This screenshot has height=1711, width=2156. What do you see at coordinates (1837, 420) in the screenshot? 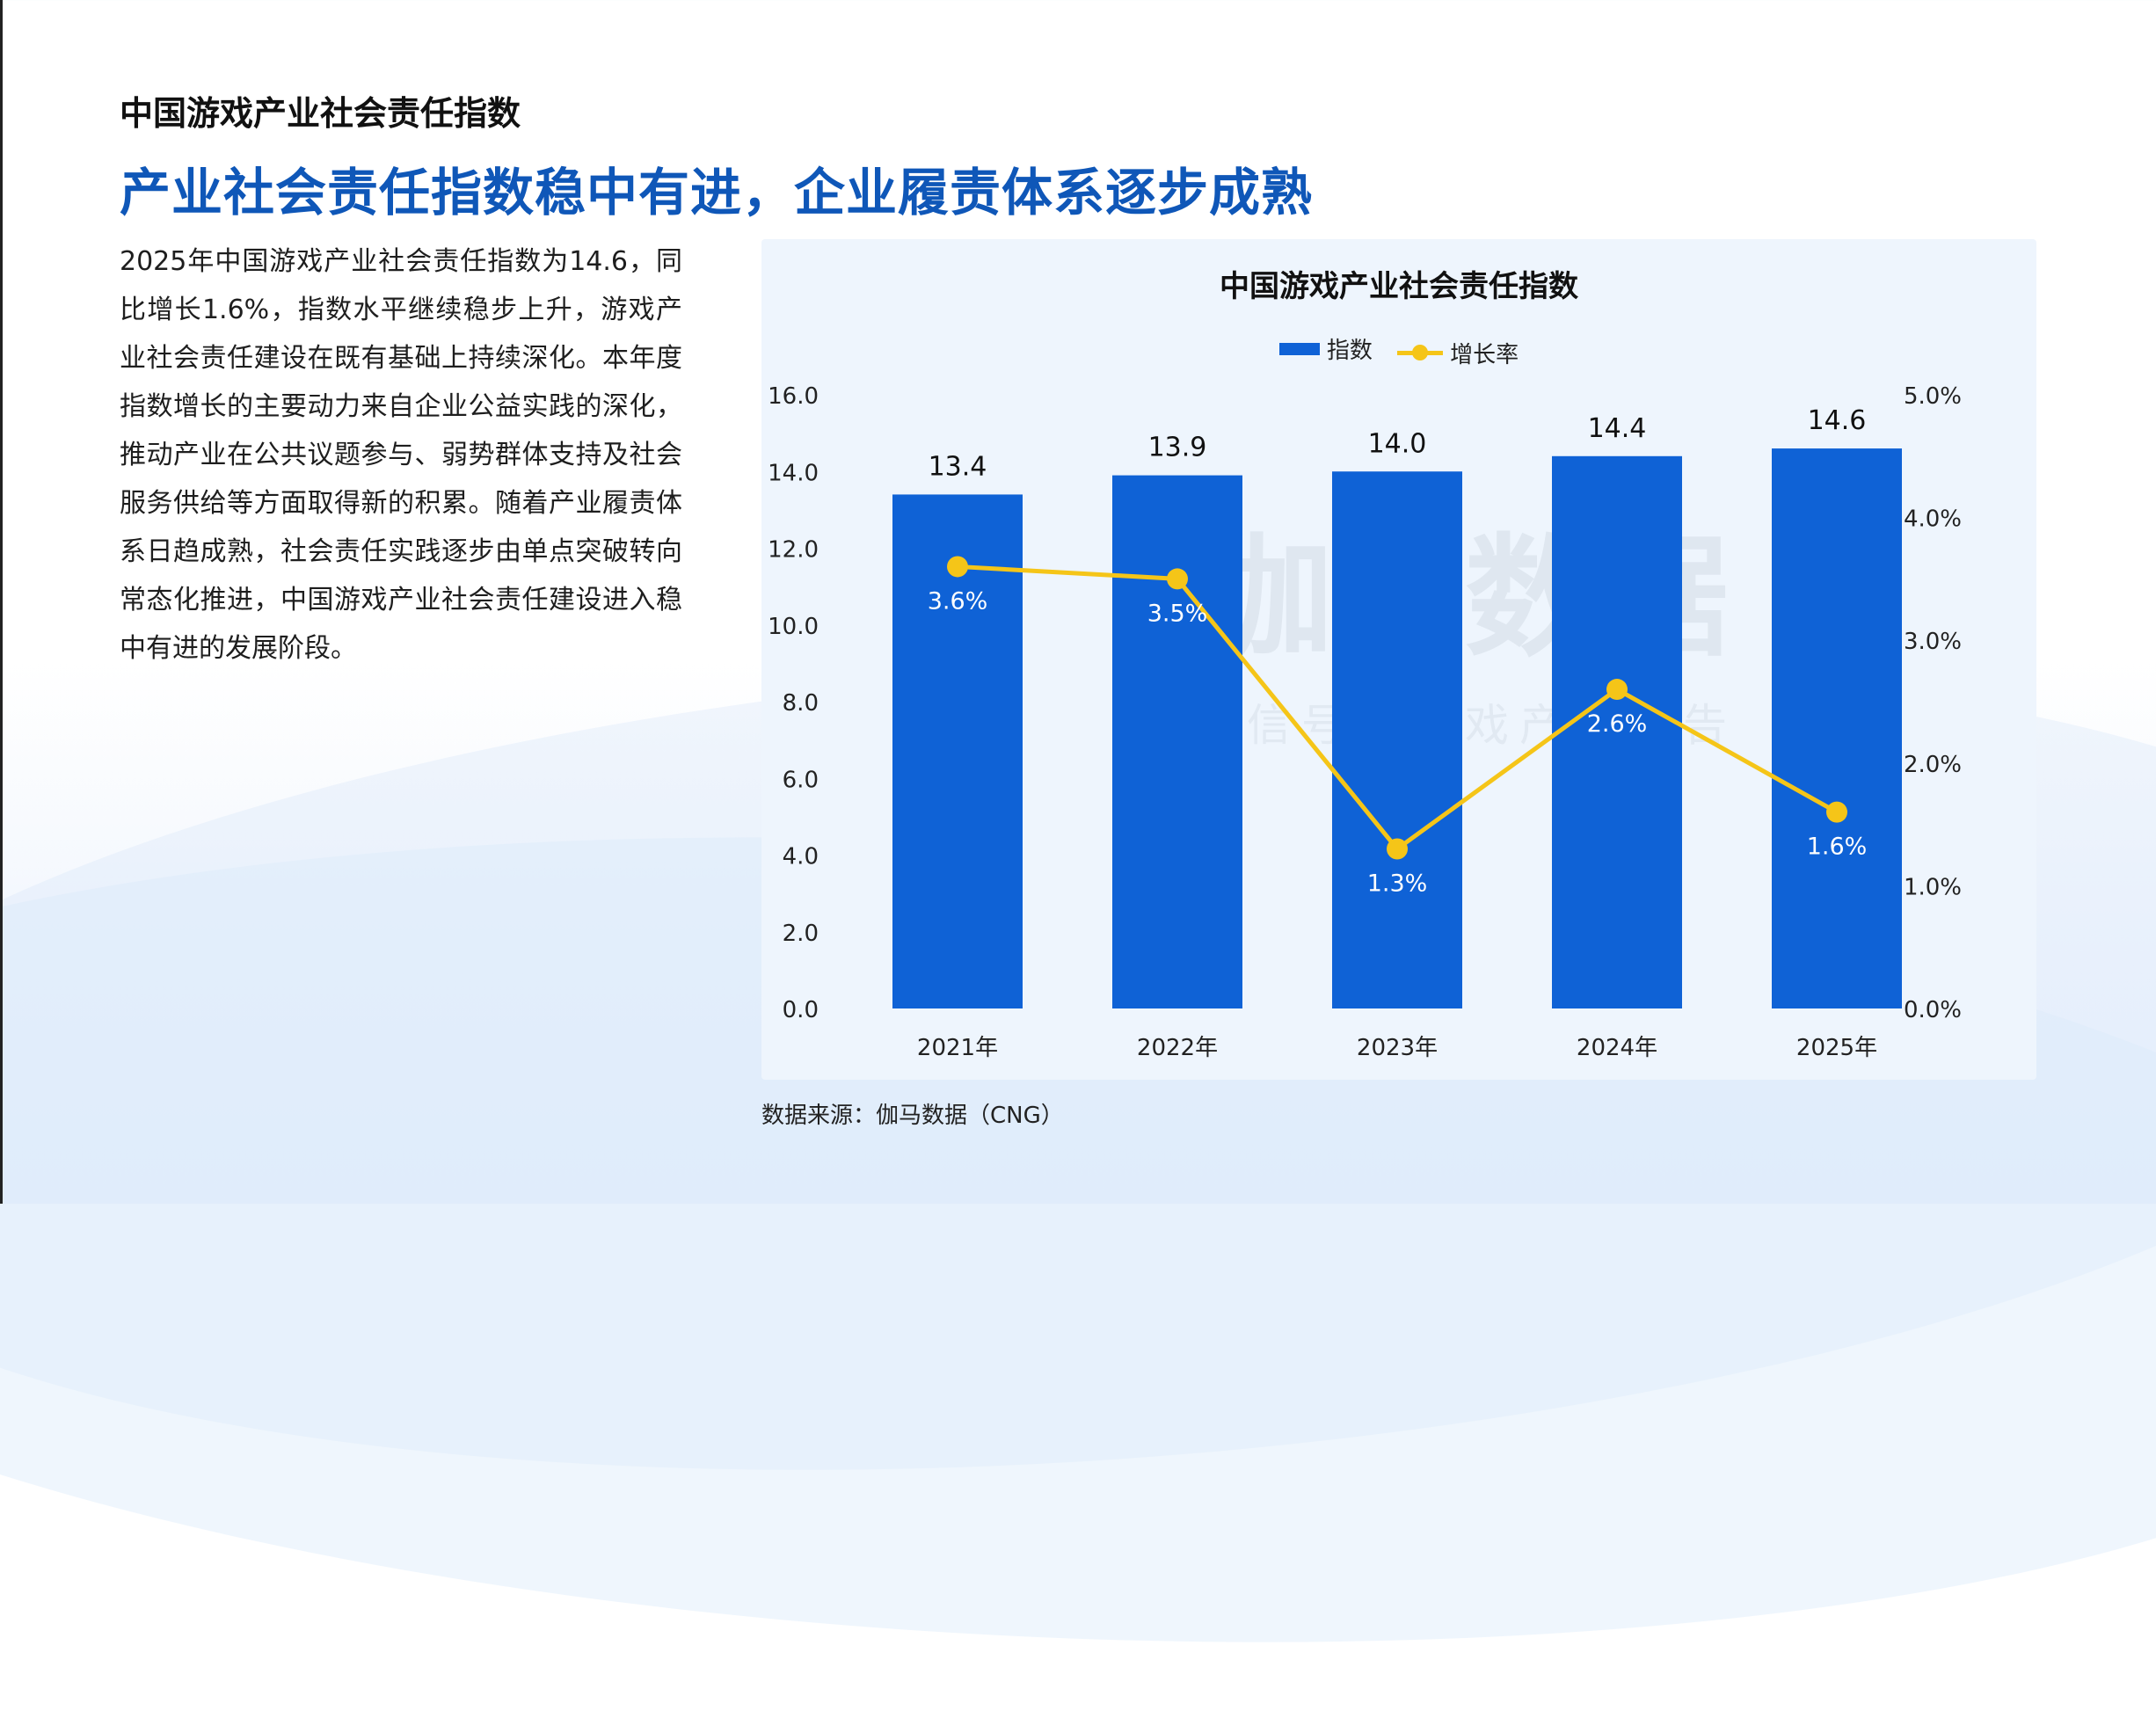
I see `bar-value-label: 14.6` at bounding box center [1837, 420].